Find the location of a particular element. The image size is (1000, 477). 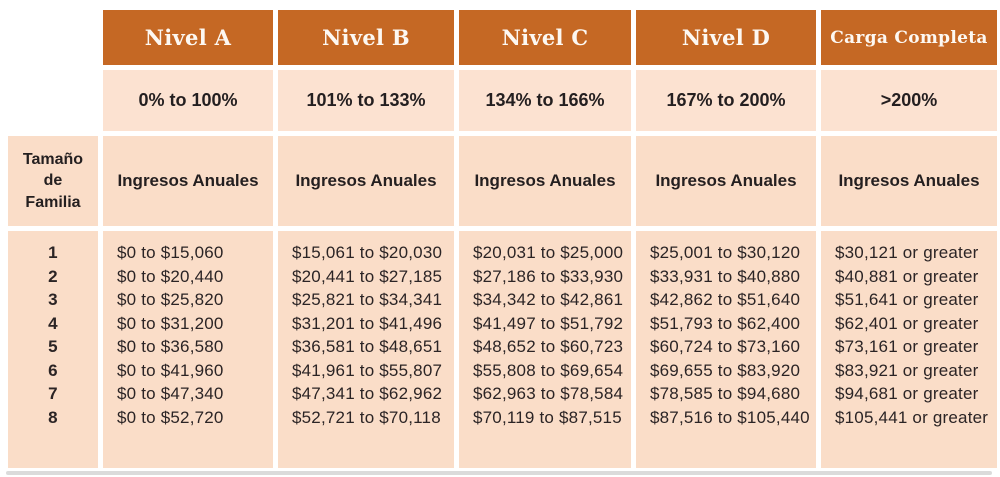

corner-blank-pct is located at coordinates (53, 100).